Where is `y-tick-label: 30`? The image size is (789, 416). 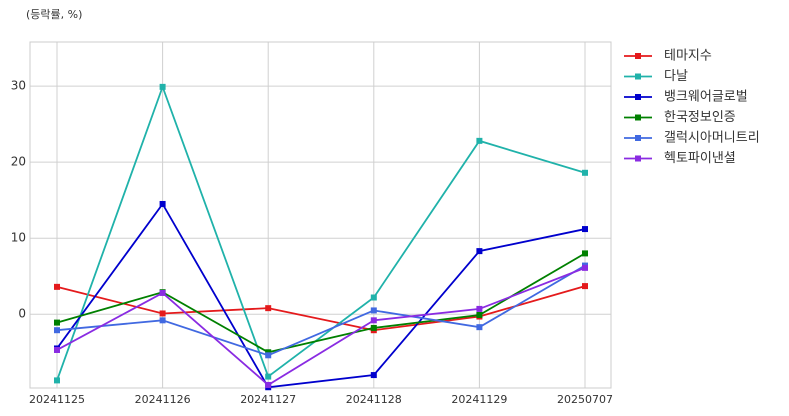
y-tick-label: 30 is located at coordinates (18, 86).